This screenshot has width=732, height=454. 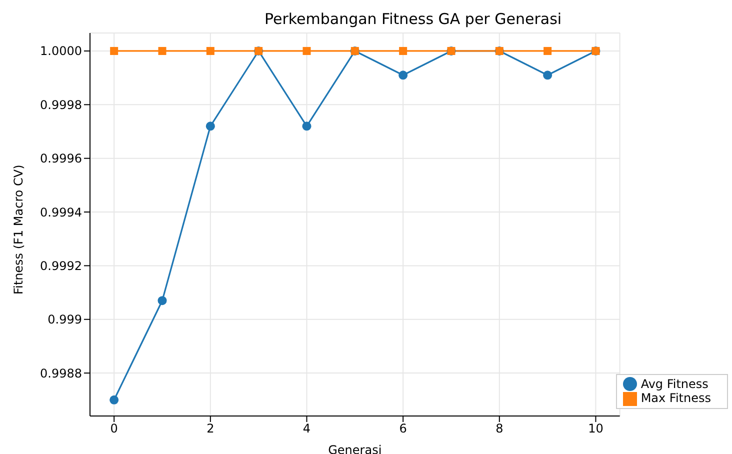 I want to click on y-tick-label: 0.9998, so click(x=61, y=105).